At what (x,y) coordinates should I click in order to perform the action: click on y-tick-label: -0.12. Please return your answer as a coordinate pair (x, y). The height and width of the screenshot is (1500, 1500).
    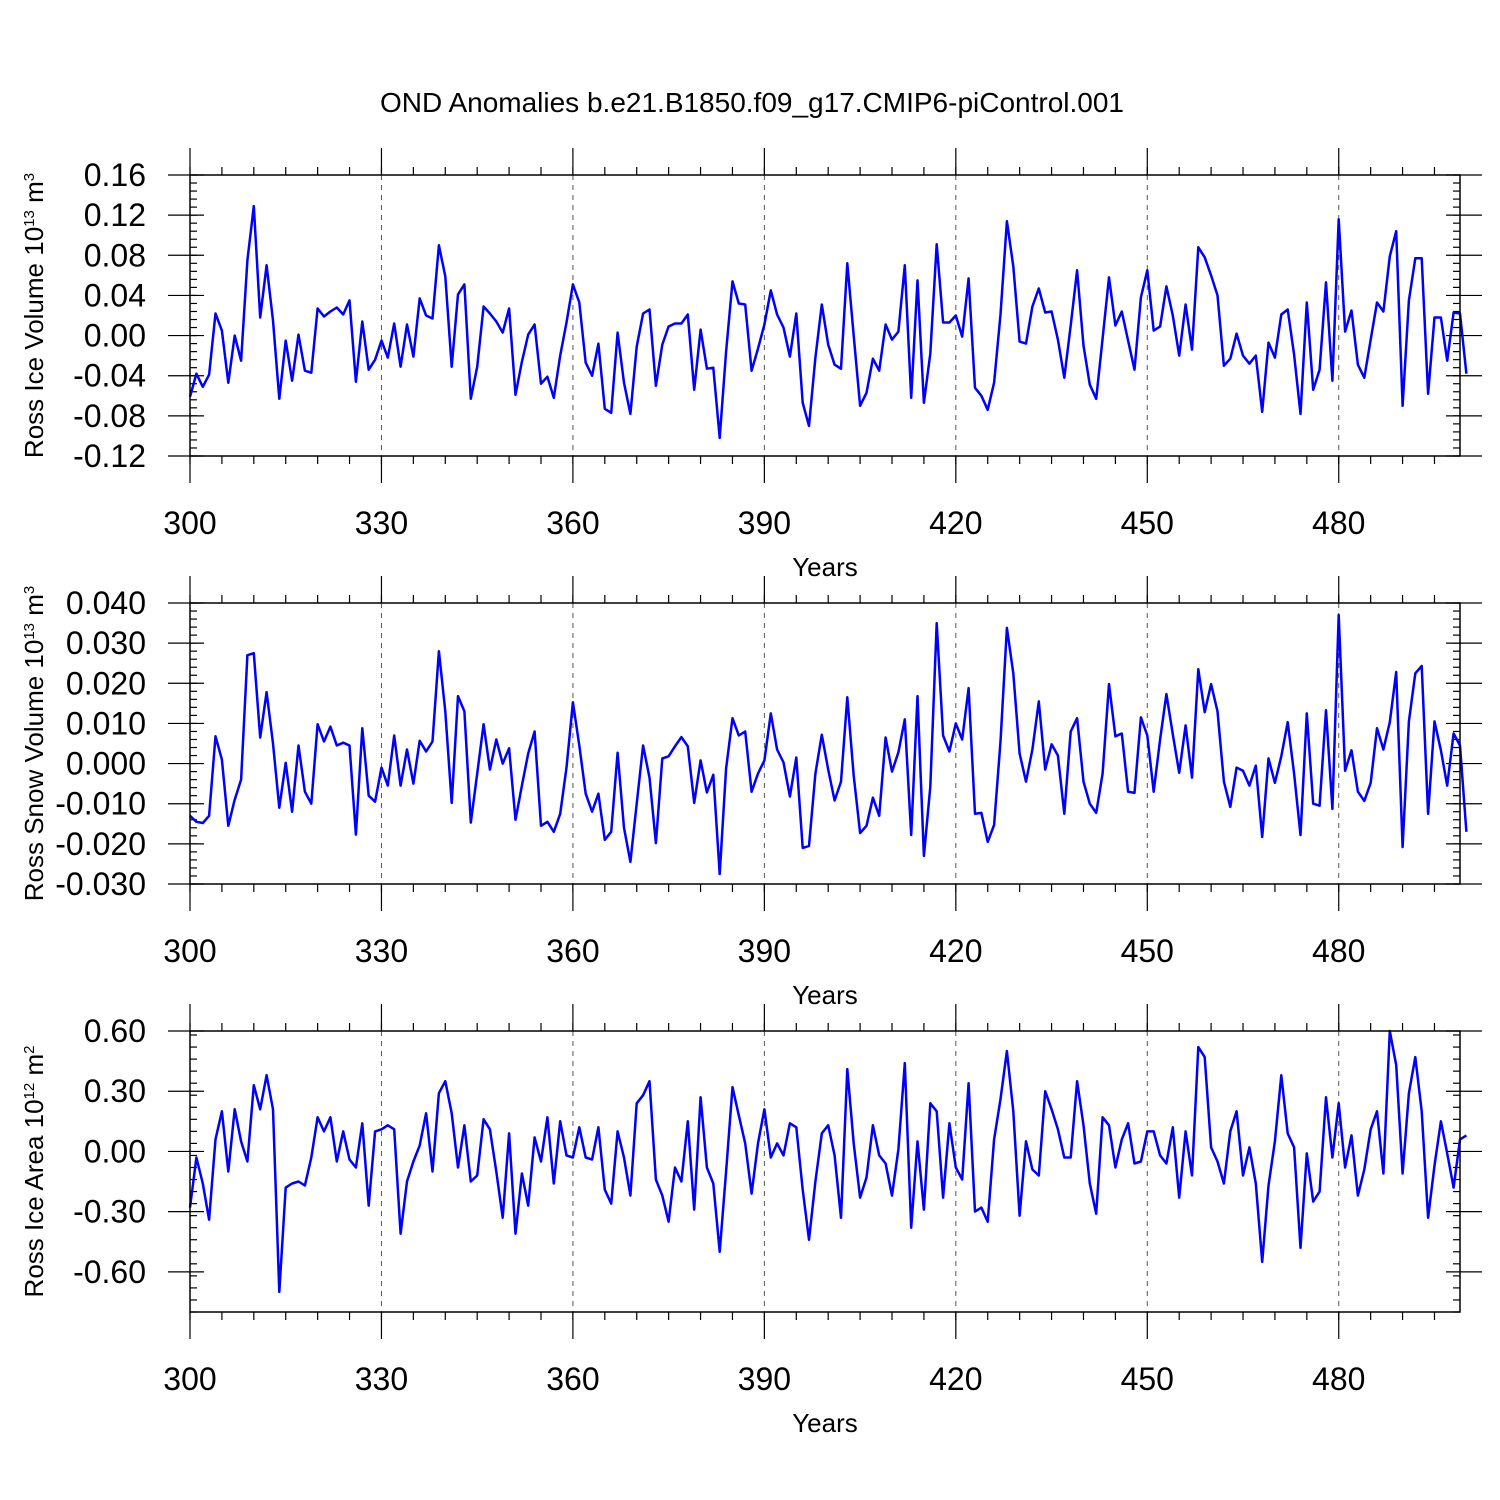
    Looking at the image, I should click on (109, 456).